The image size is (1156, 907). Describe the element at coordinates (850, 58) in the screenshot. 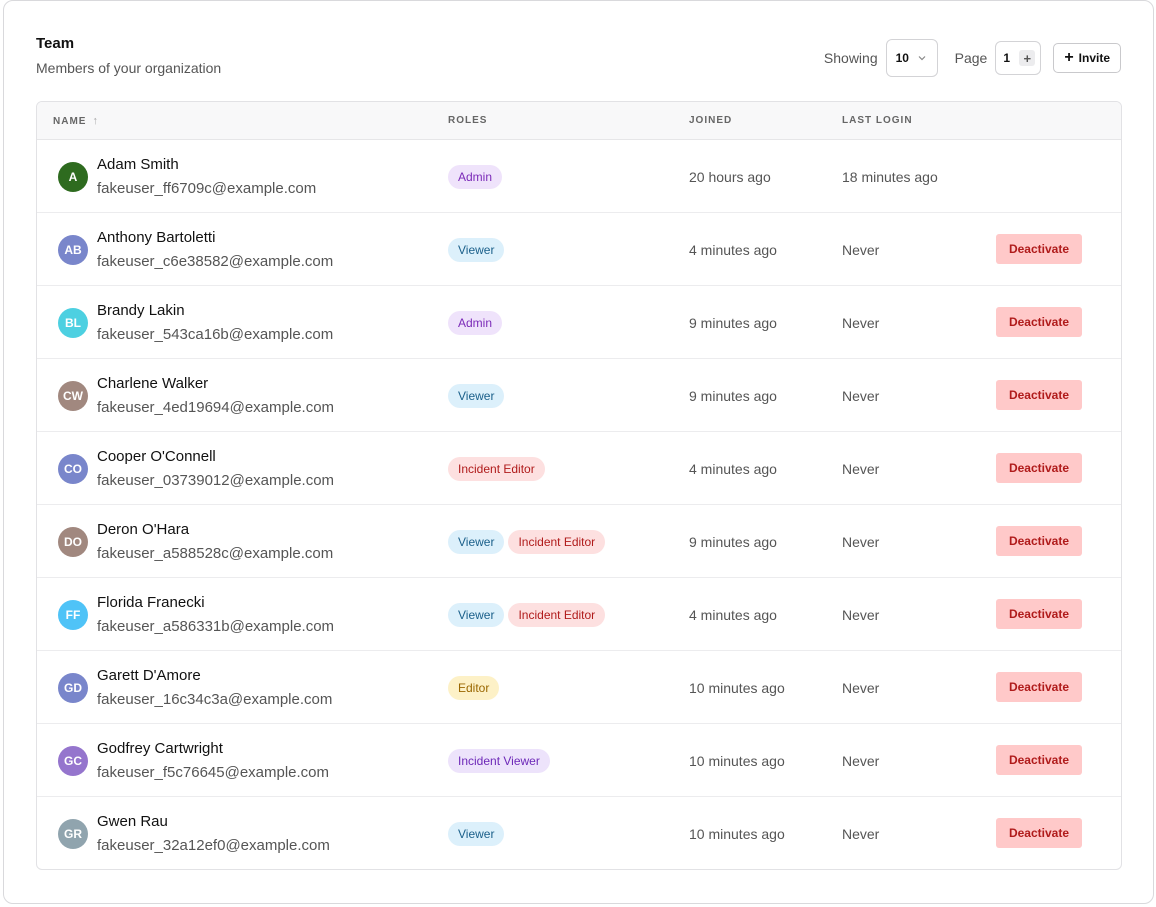

I see `showing-label: Showing` at that location.